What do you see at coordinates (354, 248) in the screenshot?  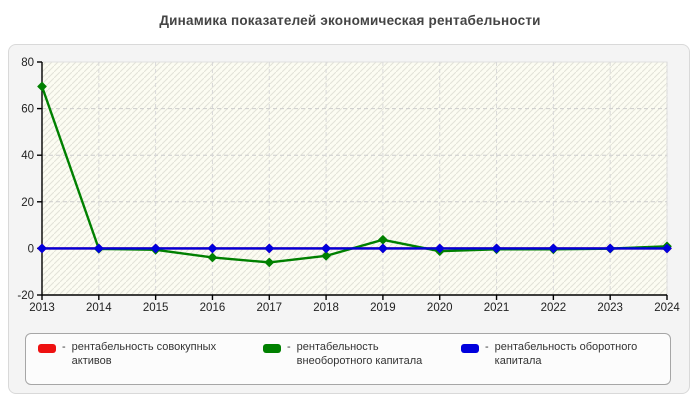 I see `series-blue` at bounding box center [354, 248].